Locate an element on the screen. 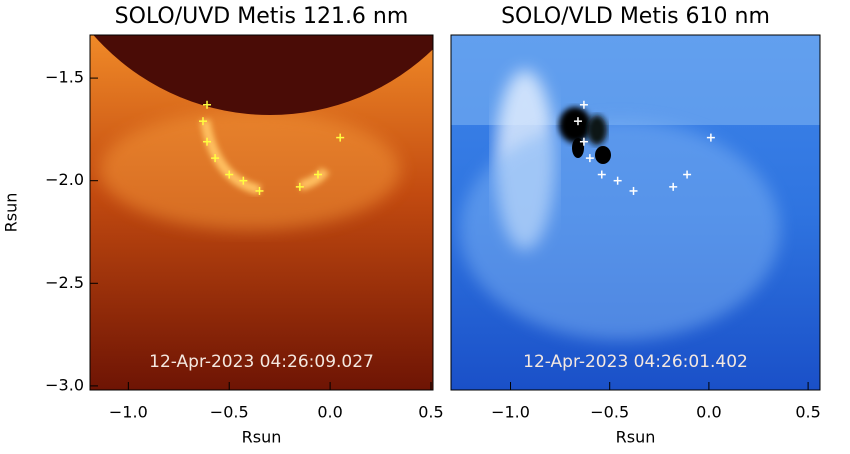 The image size is (850, 454). y-tick-label: −2.0 is located at coordinates (64, 179).